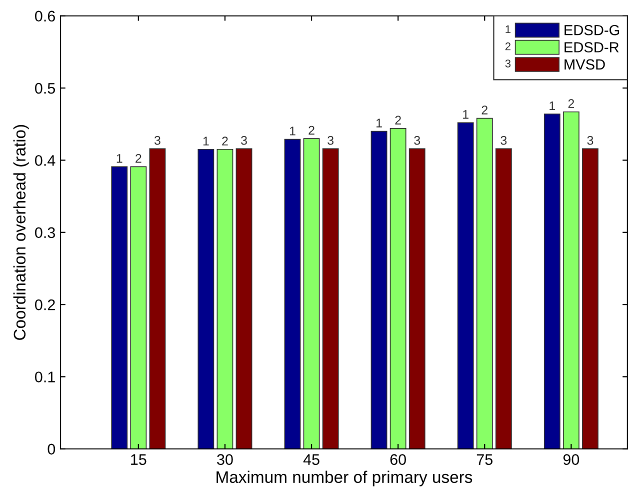 The image size is (637, 496). What do you see at coordinates (591, 47) in the screenshot?
I see `legend-label: EDSD-R` at bounding box center [591, 47].